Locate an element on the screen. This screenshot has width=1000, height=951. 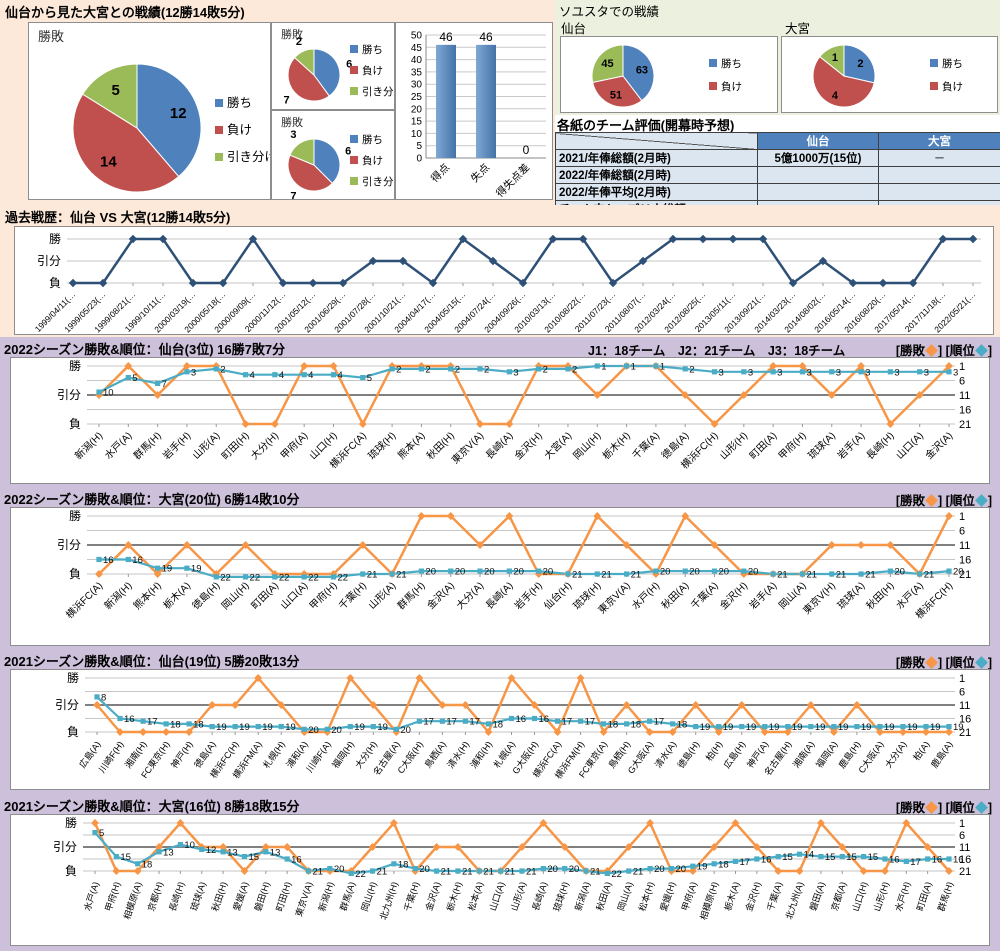
y-axis-label: 負 is located at coordinates (71, 871).